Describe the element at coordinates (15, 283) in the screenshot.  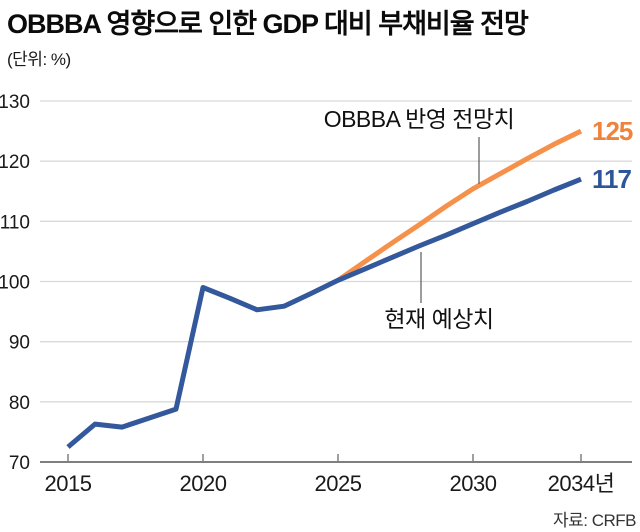
I see `y-tick-label: 100` at that location.